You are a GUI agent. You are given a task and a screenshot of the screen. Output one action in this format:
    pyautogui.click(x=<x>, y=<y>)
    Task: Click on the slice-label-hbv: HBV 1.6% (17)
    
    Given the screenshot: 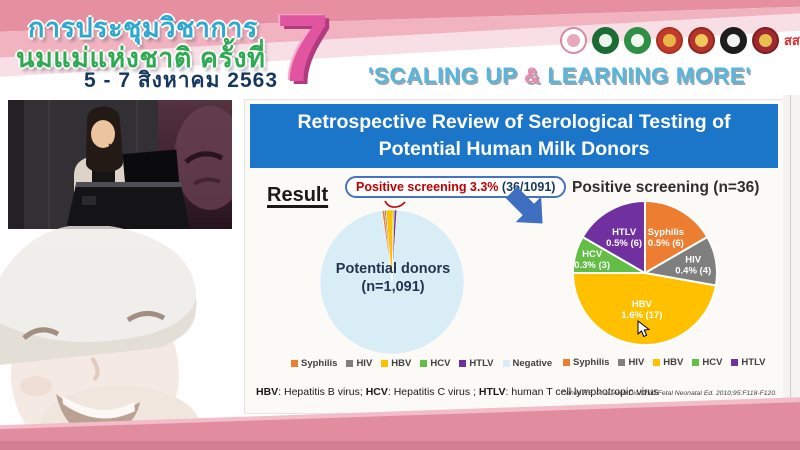 What is the action you would take?
    pyautogui.click(x=641, y=310)
    